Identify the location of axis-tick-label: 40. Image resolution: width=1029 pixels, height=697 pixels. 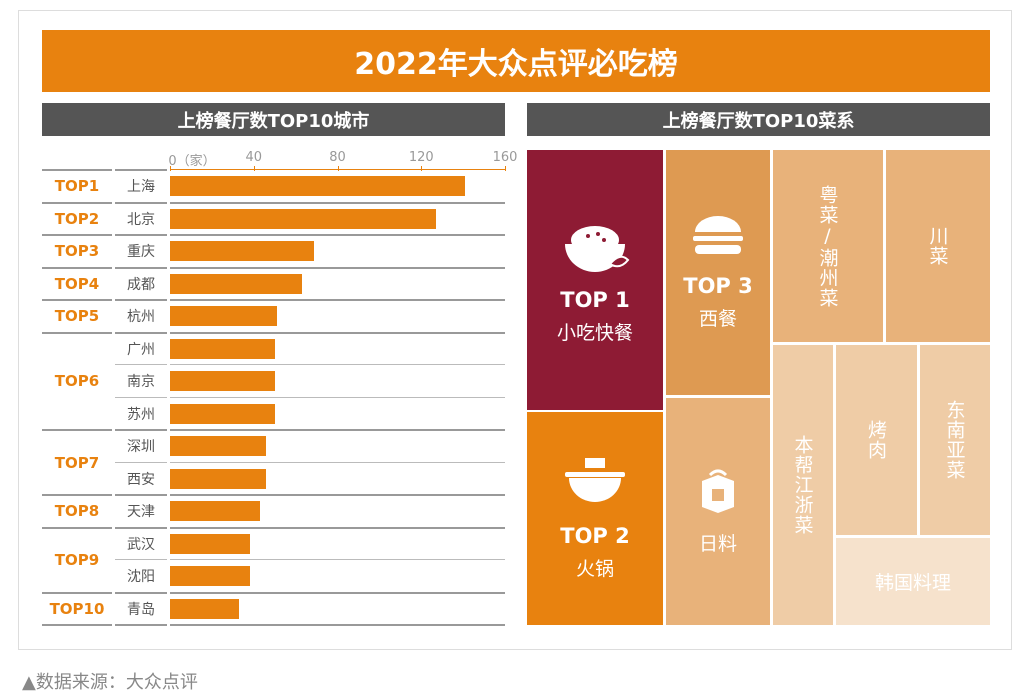
(254, 157).